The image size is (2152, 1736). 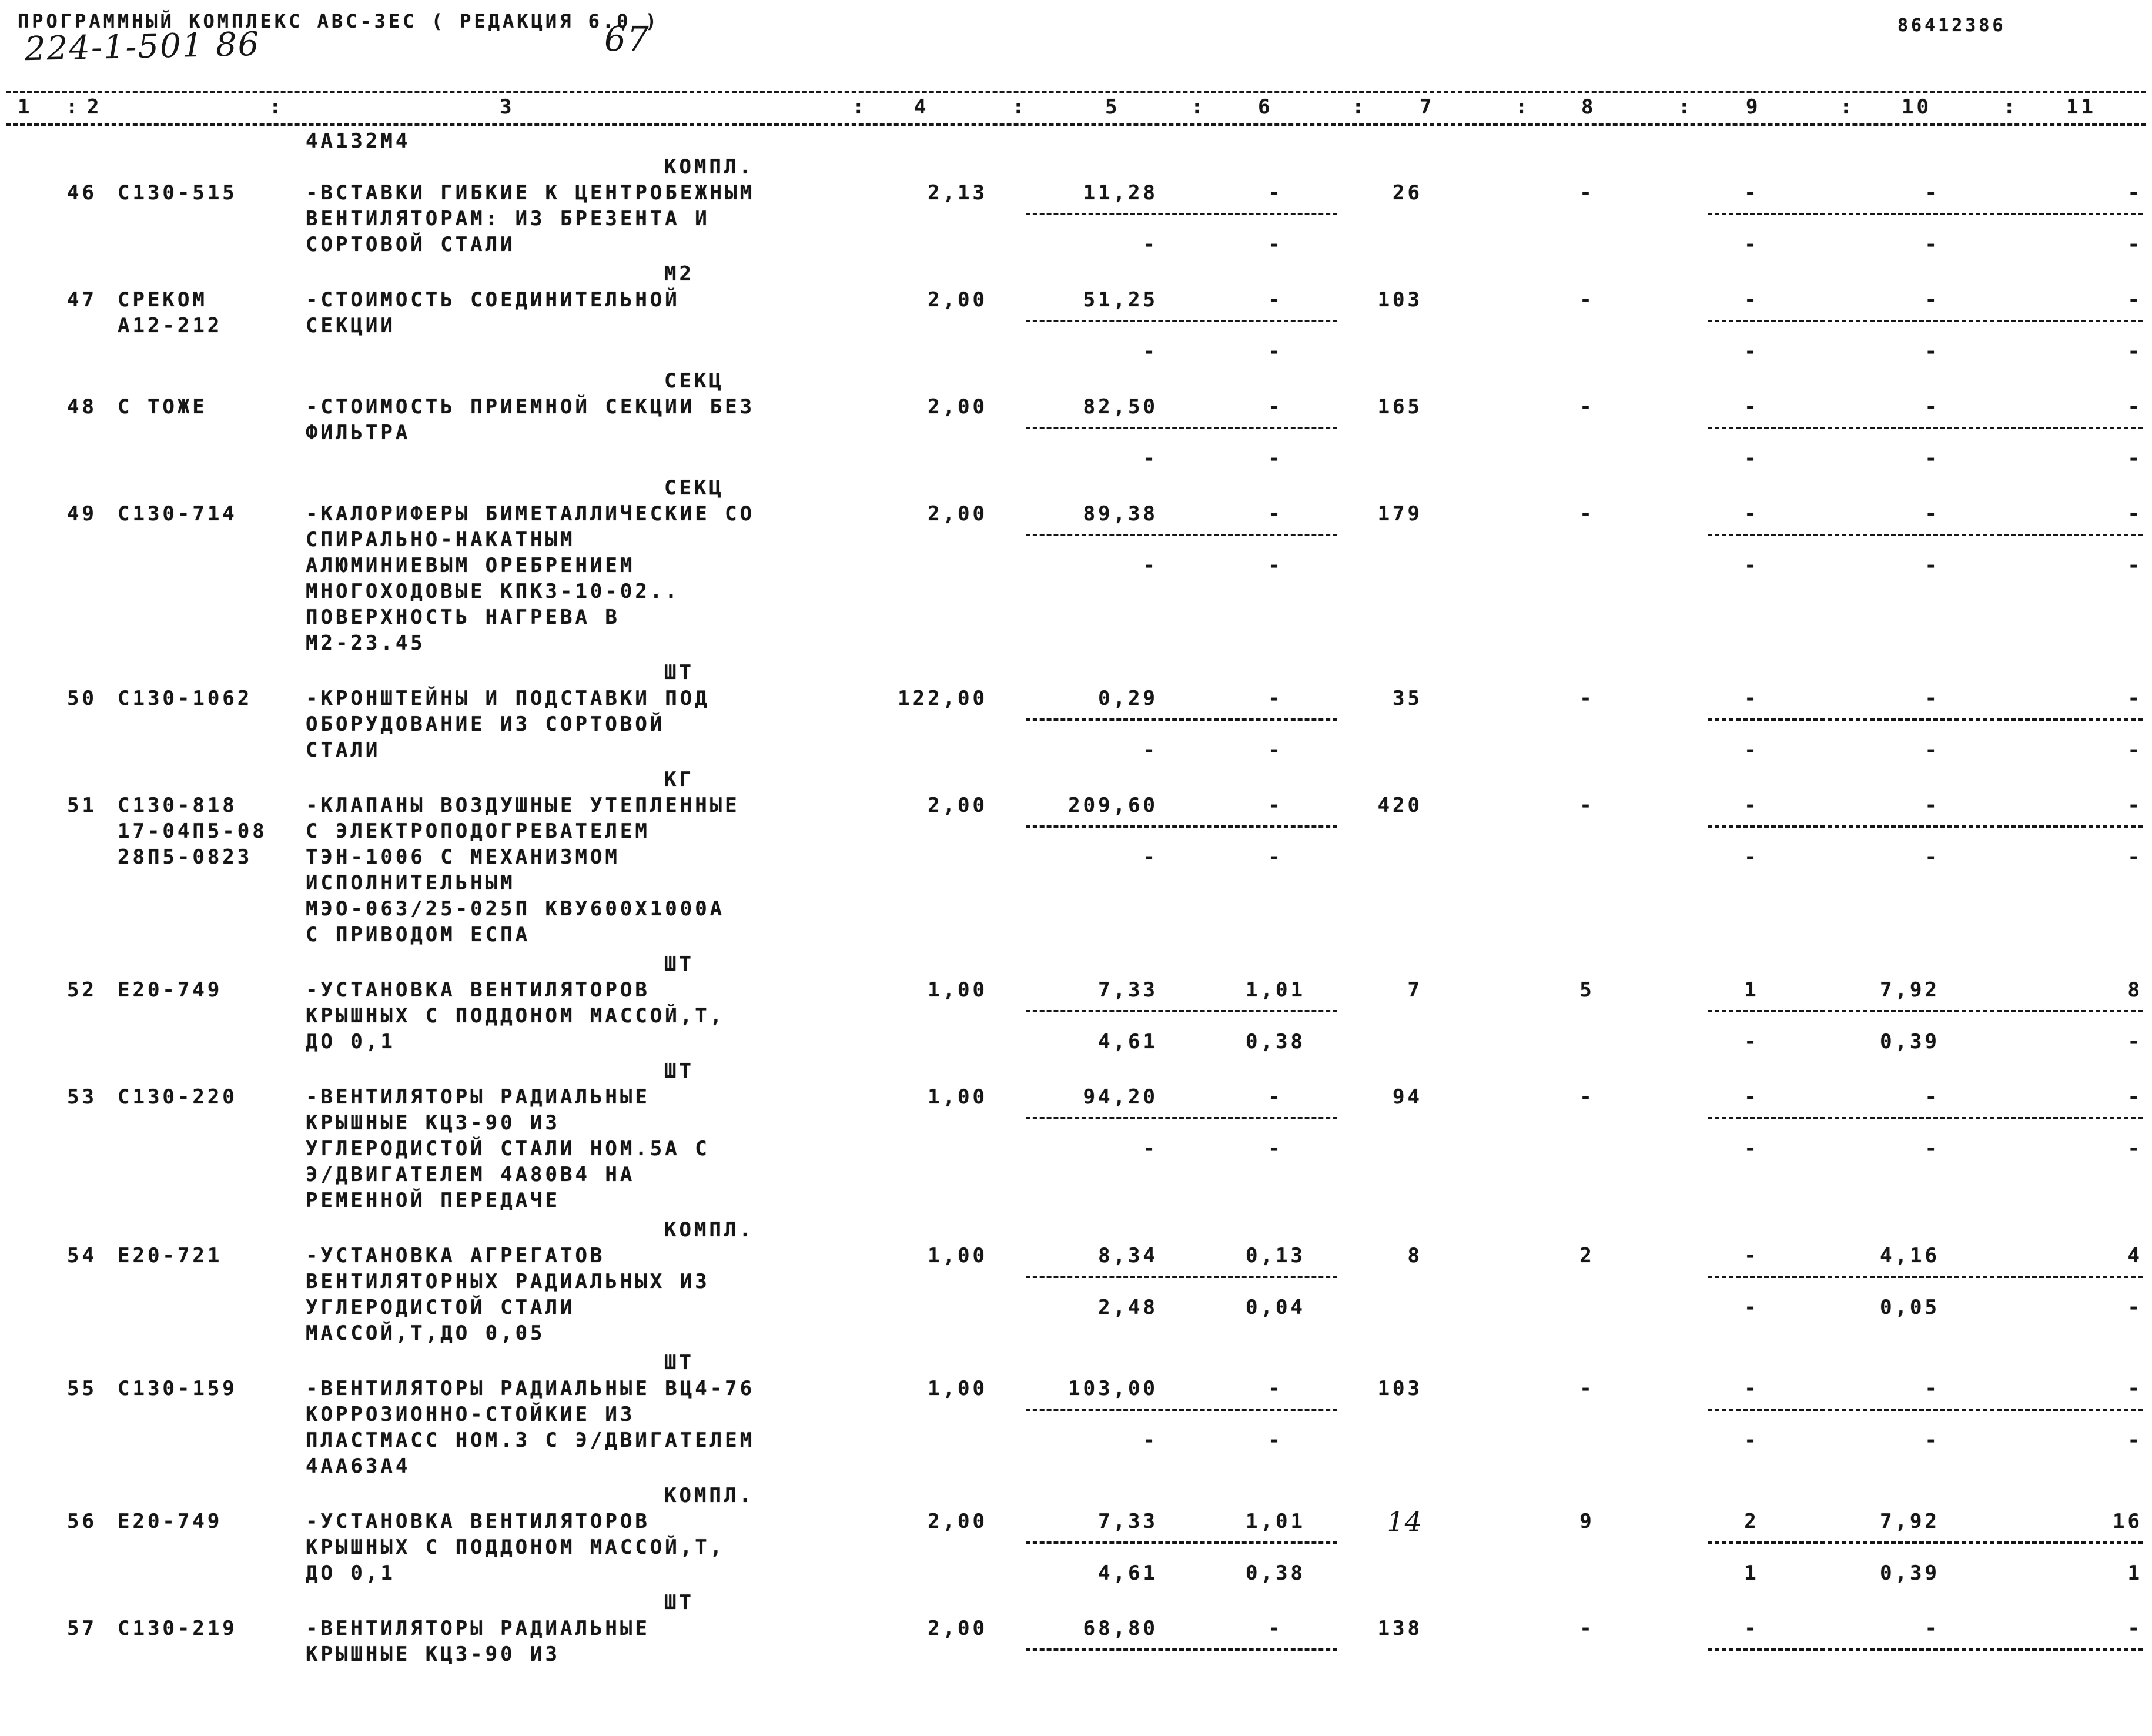 What do you see at coordinates (478, 1522) in the screenshot?
I see `item-description-line: -УСТАНОВКА ВЕНТИЛЯТОРОВ` at bounding box center [478, 1522].